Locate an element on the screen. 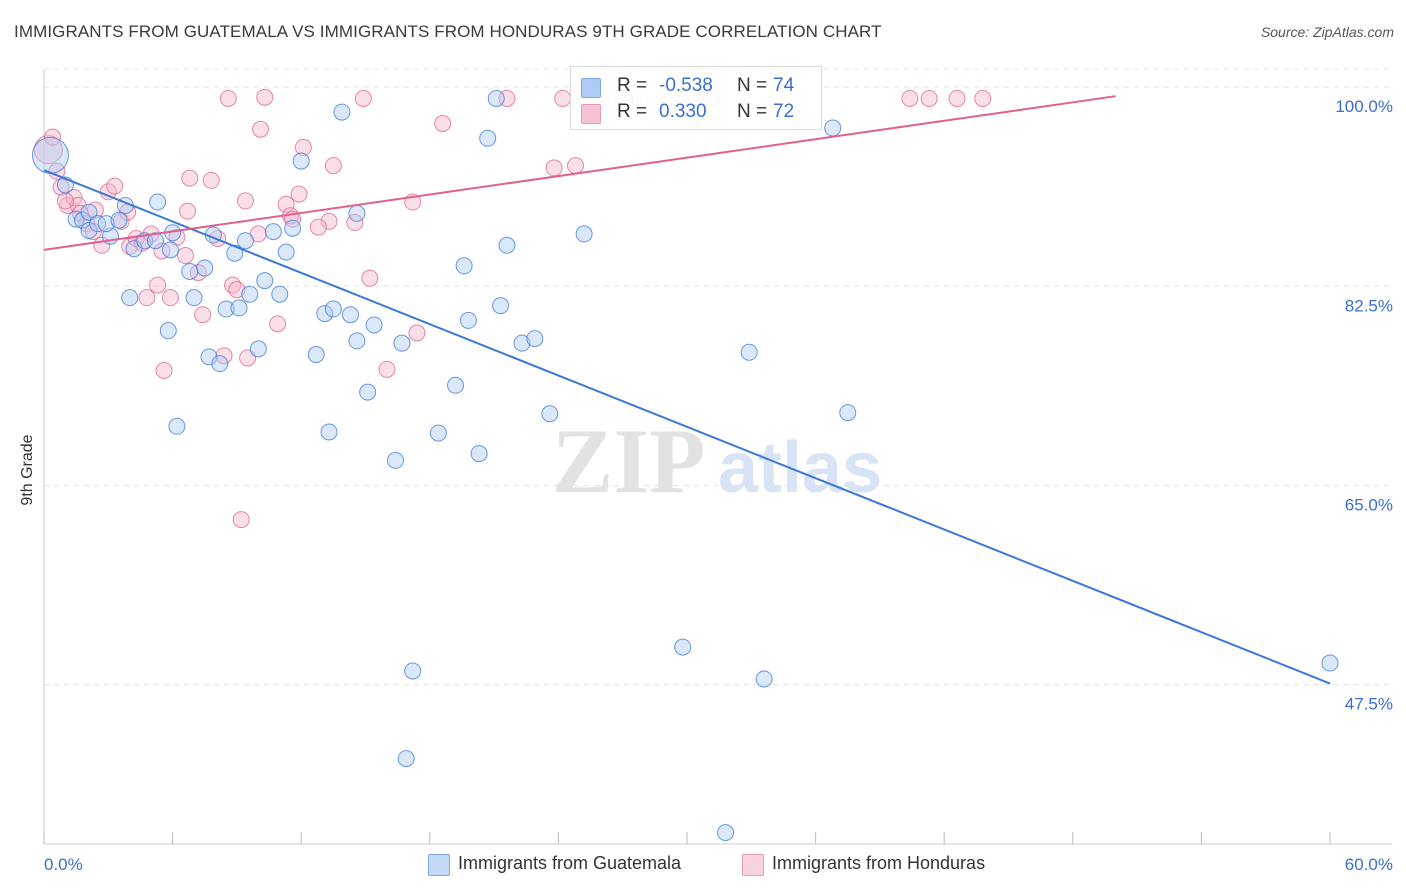  legend-swatch-honduras is located at coordinates (591, 114).